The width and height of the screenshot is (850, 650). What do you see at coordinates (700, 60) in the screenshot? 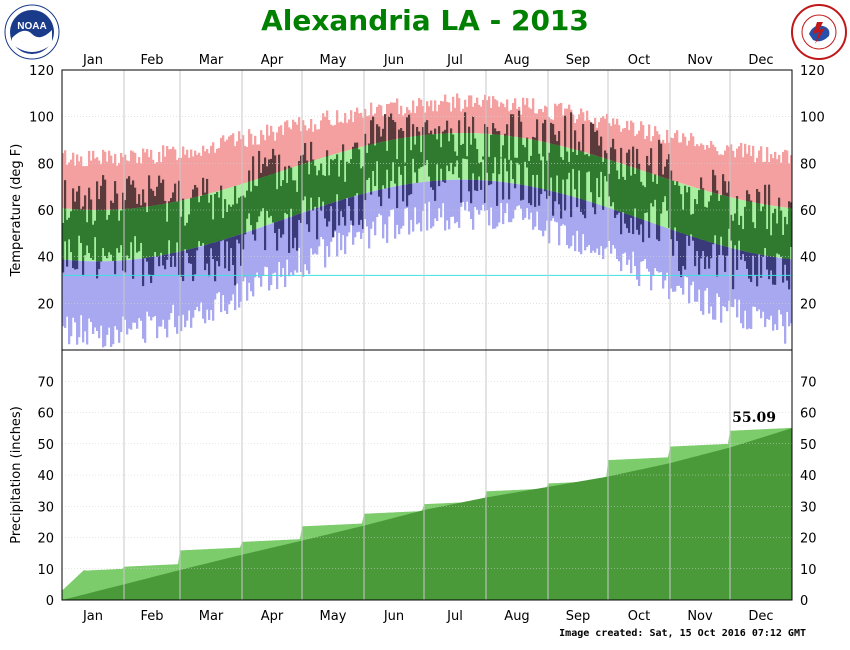
I see `month-label-top: Nov` at bounding box center [700, 60].